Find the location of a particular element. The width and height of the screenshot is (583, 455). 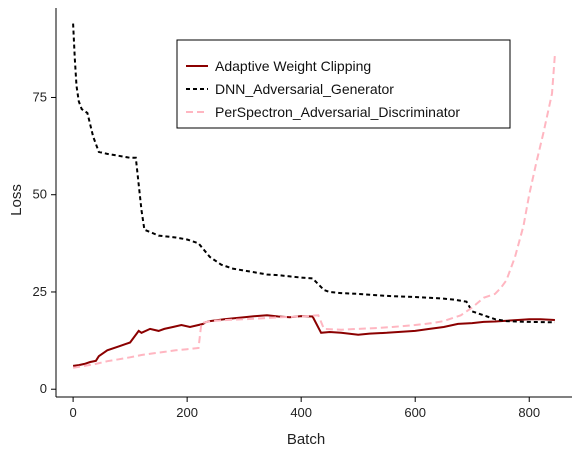

x-tick-label: 400 is located at coordinates (301, 412).